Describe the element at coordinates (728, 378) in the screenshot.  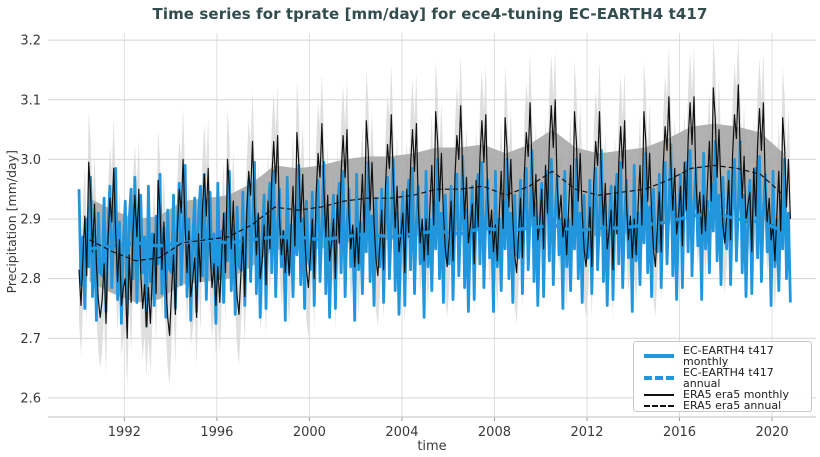
I see `legend-label: EC-EARTH4 t417 annual` at that location.